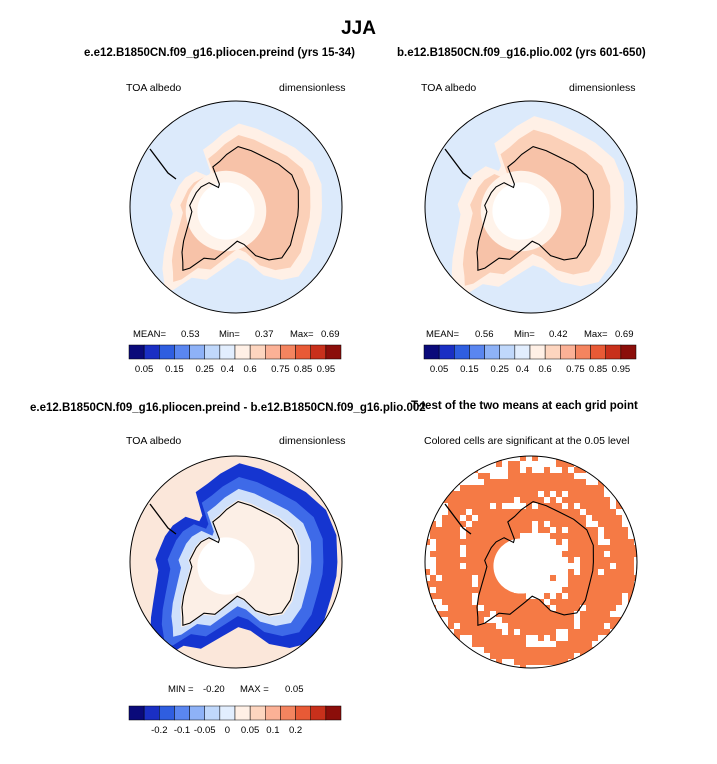 The image size is (717, 764). What do you see at coordinates (229, 334) in the screenshot?
I see `panel1-min-label: Min=` at bounding box center [229, 334].